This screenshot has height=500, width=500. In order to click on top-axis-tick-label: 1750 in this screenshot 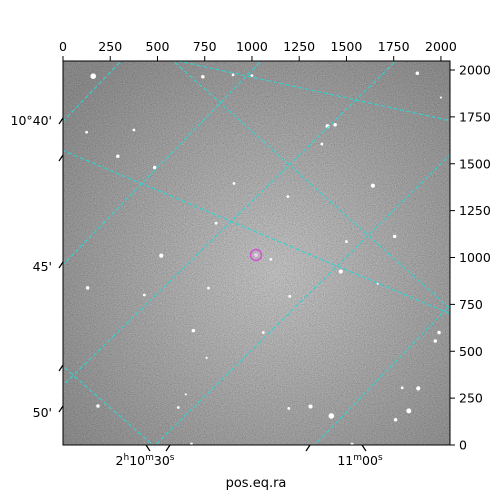, I will do `click(394, 46)`.